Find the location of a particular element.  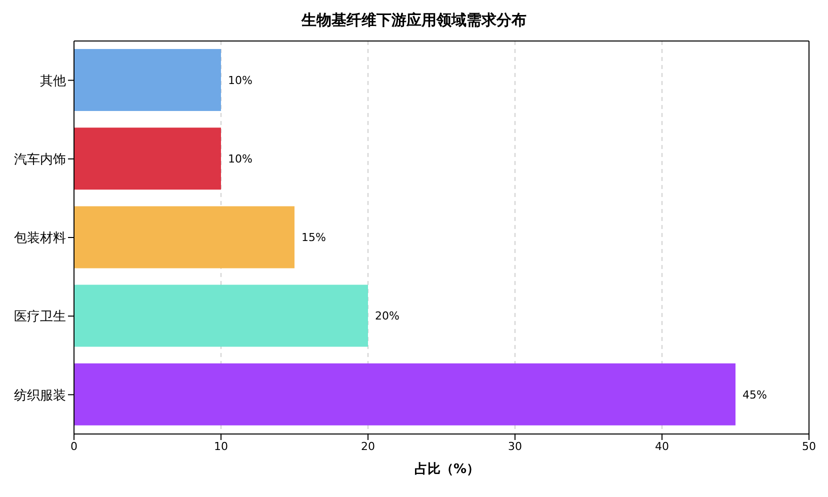

x-tick-label: 20 is located at coordinates (368, 446).